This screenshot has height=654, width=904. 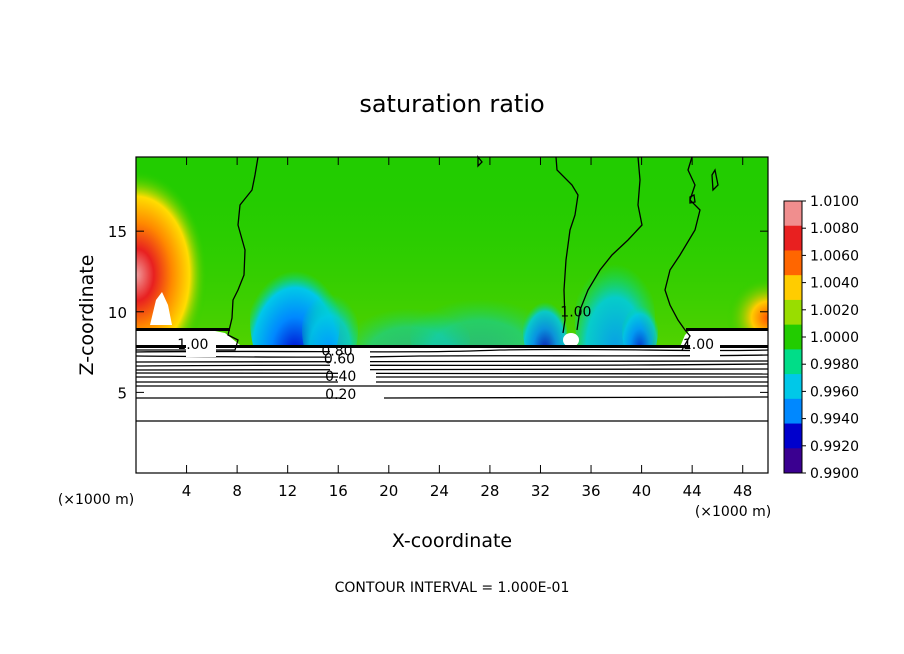 What do you see at coordinates (439, 491) in the screenshot?
I see `x-tick-label: 24` at bounding box center [439, 491].